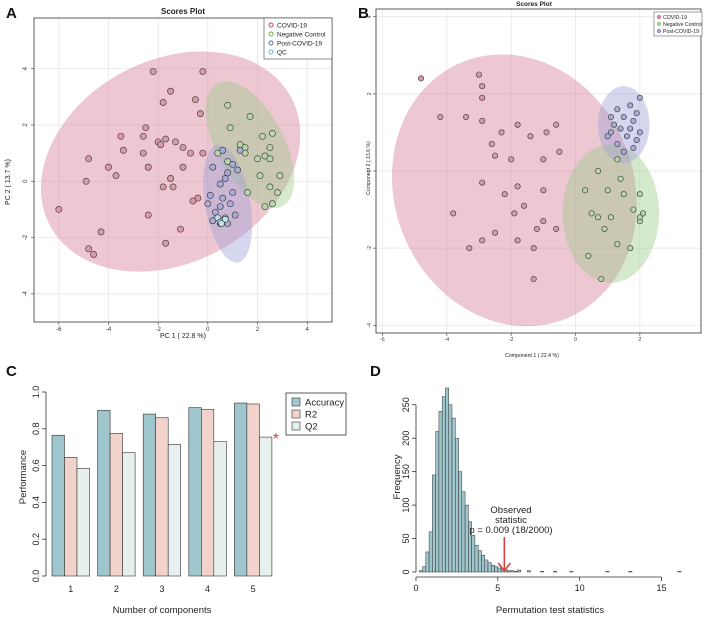 Image resolution: width=708 pixels, height=617 pixels. I want to click on panel-c-plot: 0.0 0.2 0.4 0.6 0.8 1.0 1 2 3 4 5 *, so click(155, 490).